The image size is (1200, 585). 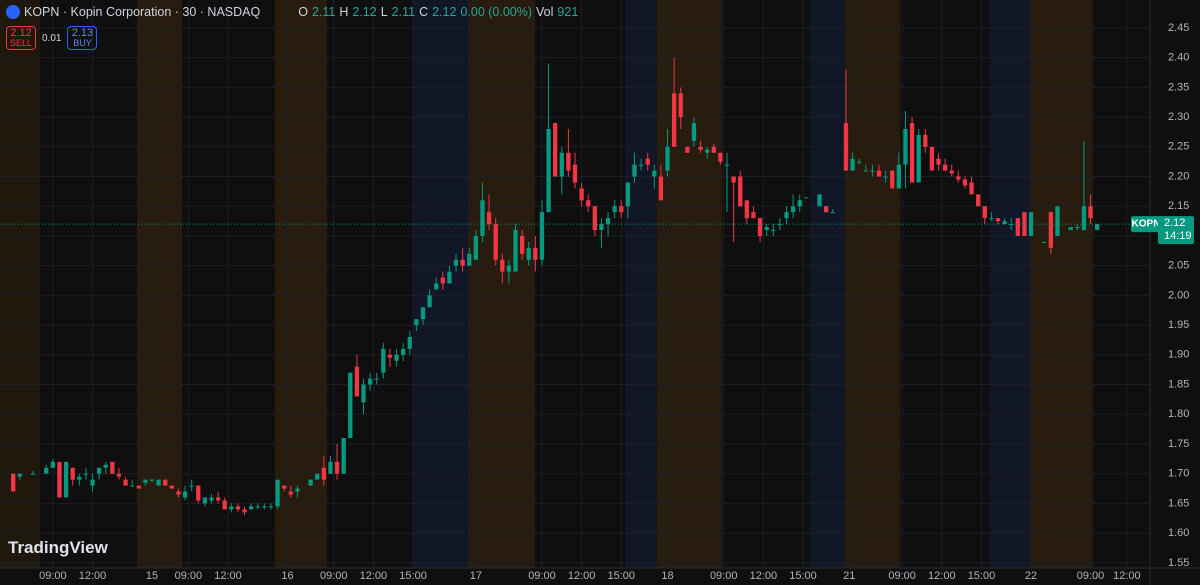 What do you see at coordinates (476, 576) in the screenshot?
I see `x-tick-label: 17` at bounding box center [476, 576].